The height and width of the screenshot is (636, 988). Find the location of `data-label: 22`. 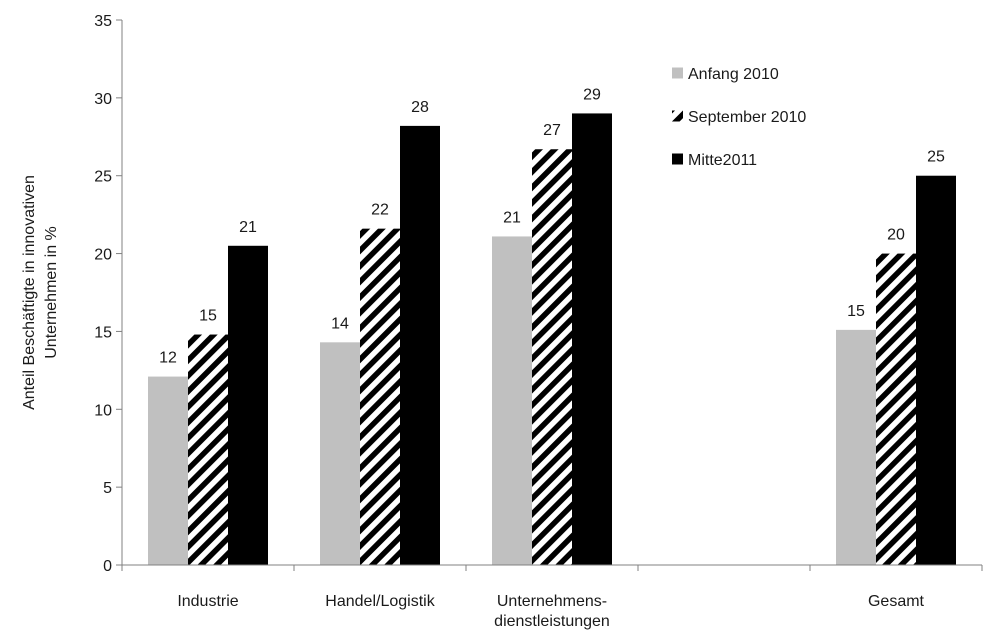

data-label: 22 is located at coordinates (380, 210).